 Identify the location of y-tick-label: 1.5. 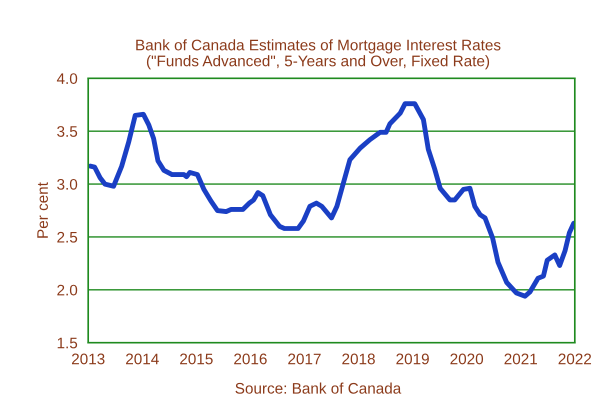
(68, 343).